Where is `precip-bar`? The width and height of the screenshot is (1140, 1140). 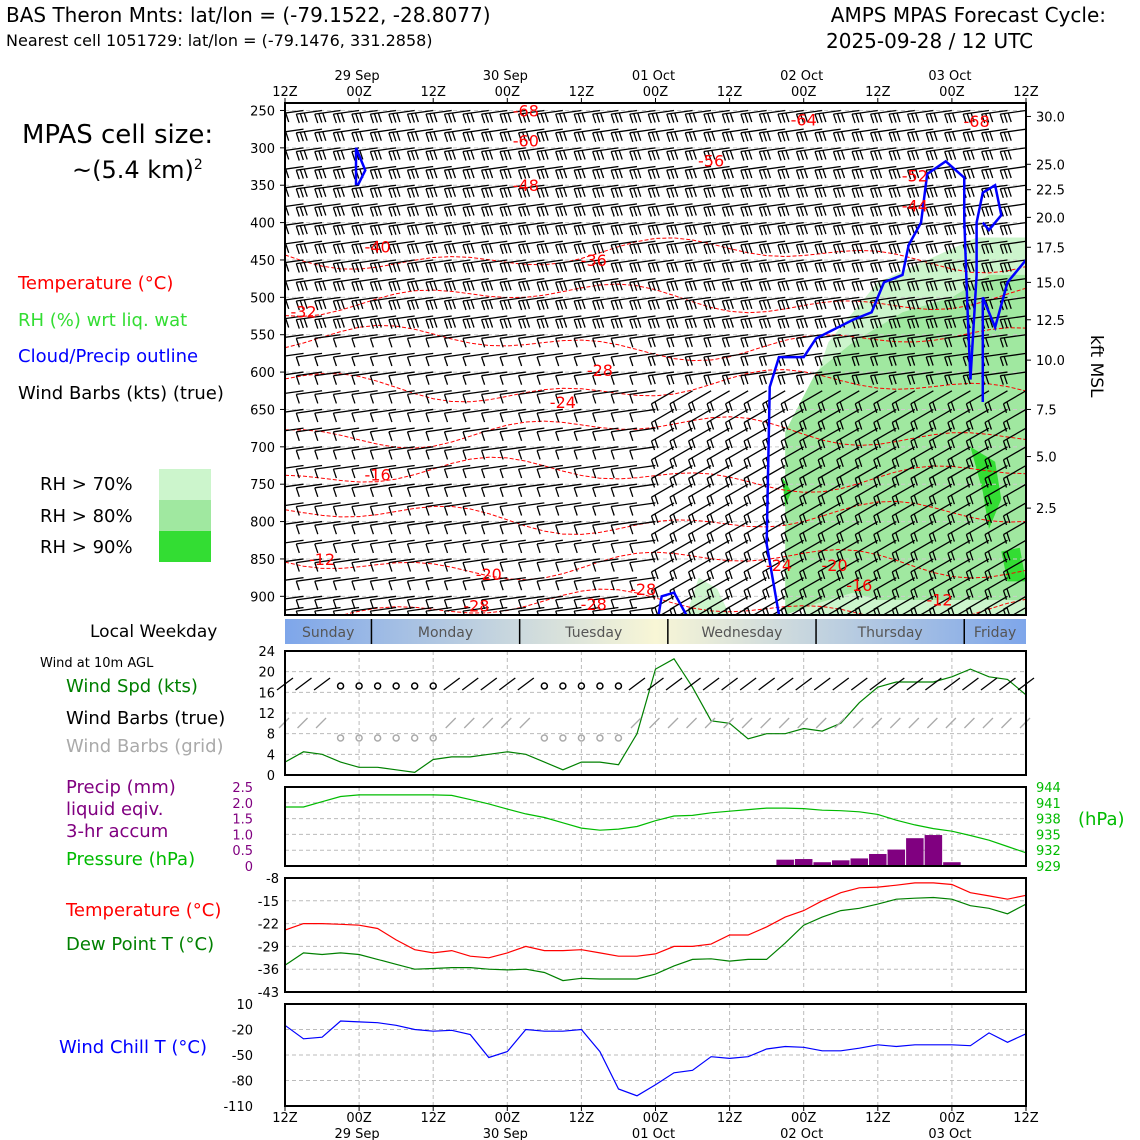
precip-bar is located at coordinates (822, 864).